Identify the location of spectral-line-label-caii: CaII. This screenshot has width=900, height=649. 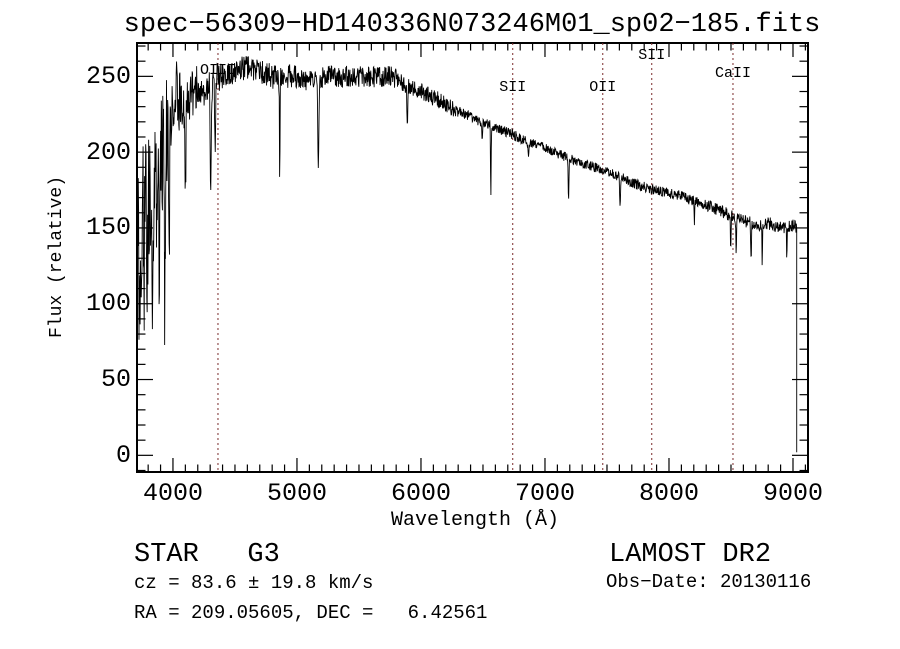
(732, 73).